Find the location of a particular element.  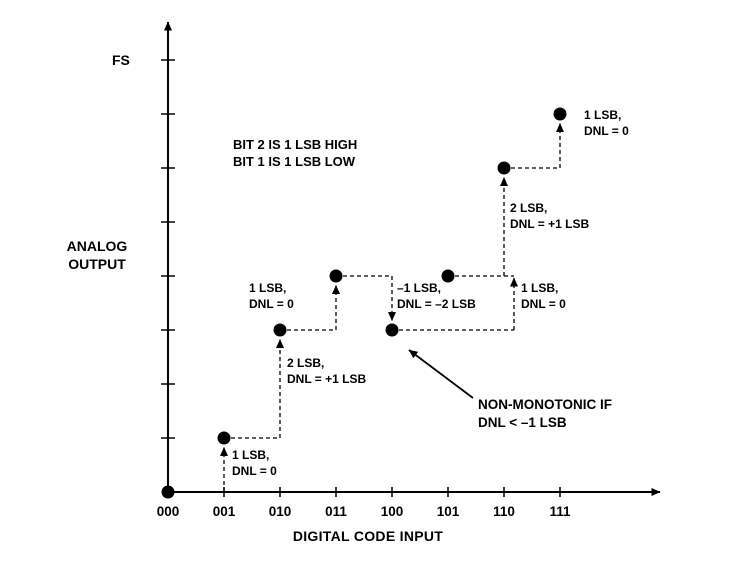

annotation-step-101-line2: DNL = 0 is located at coordinates (543, 303).